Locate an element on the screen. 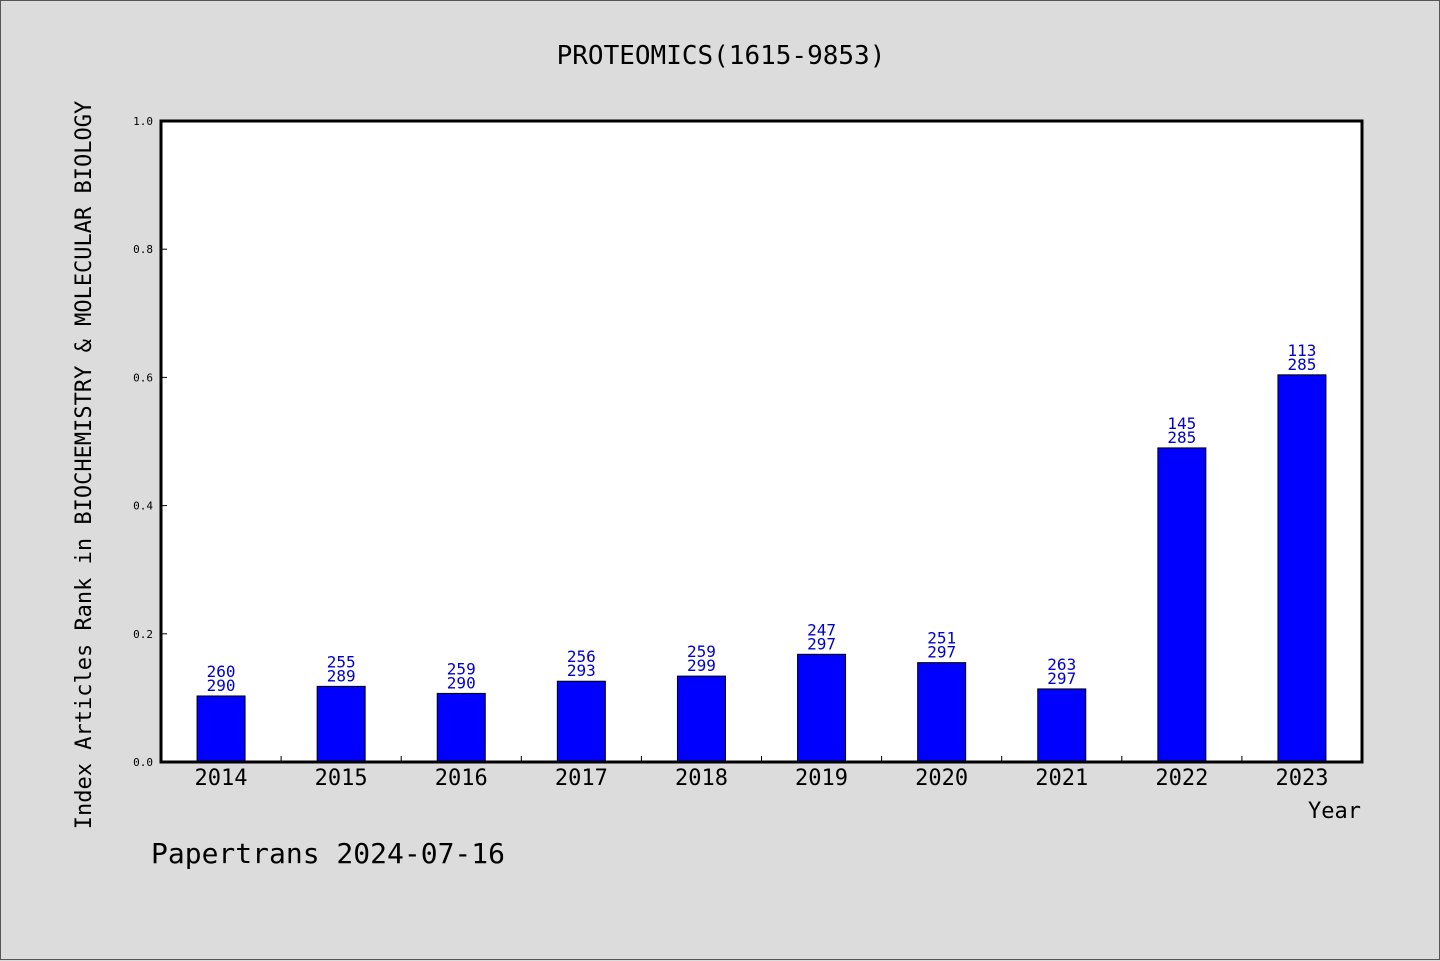  bar-label-top: 251 is located at coordinates (941, 638).